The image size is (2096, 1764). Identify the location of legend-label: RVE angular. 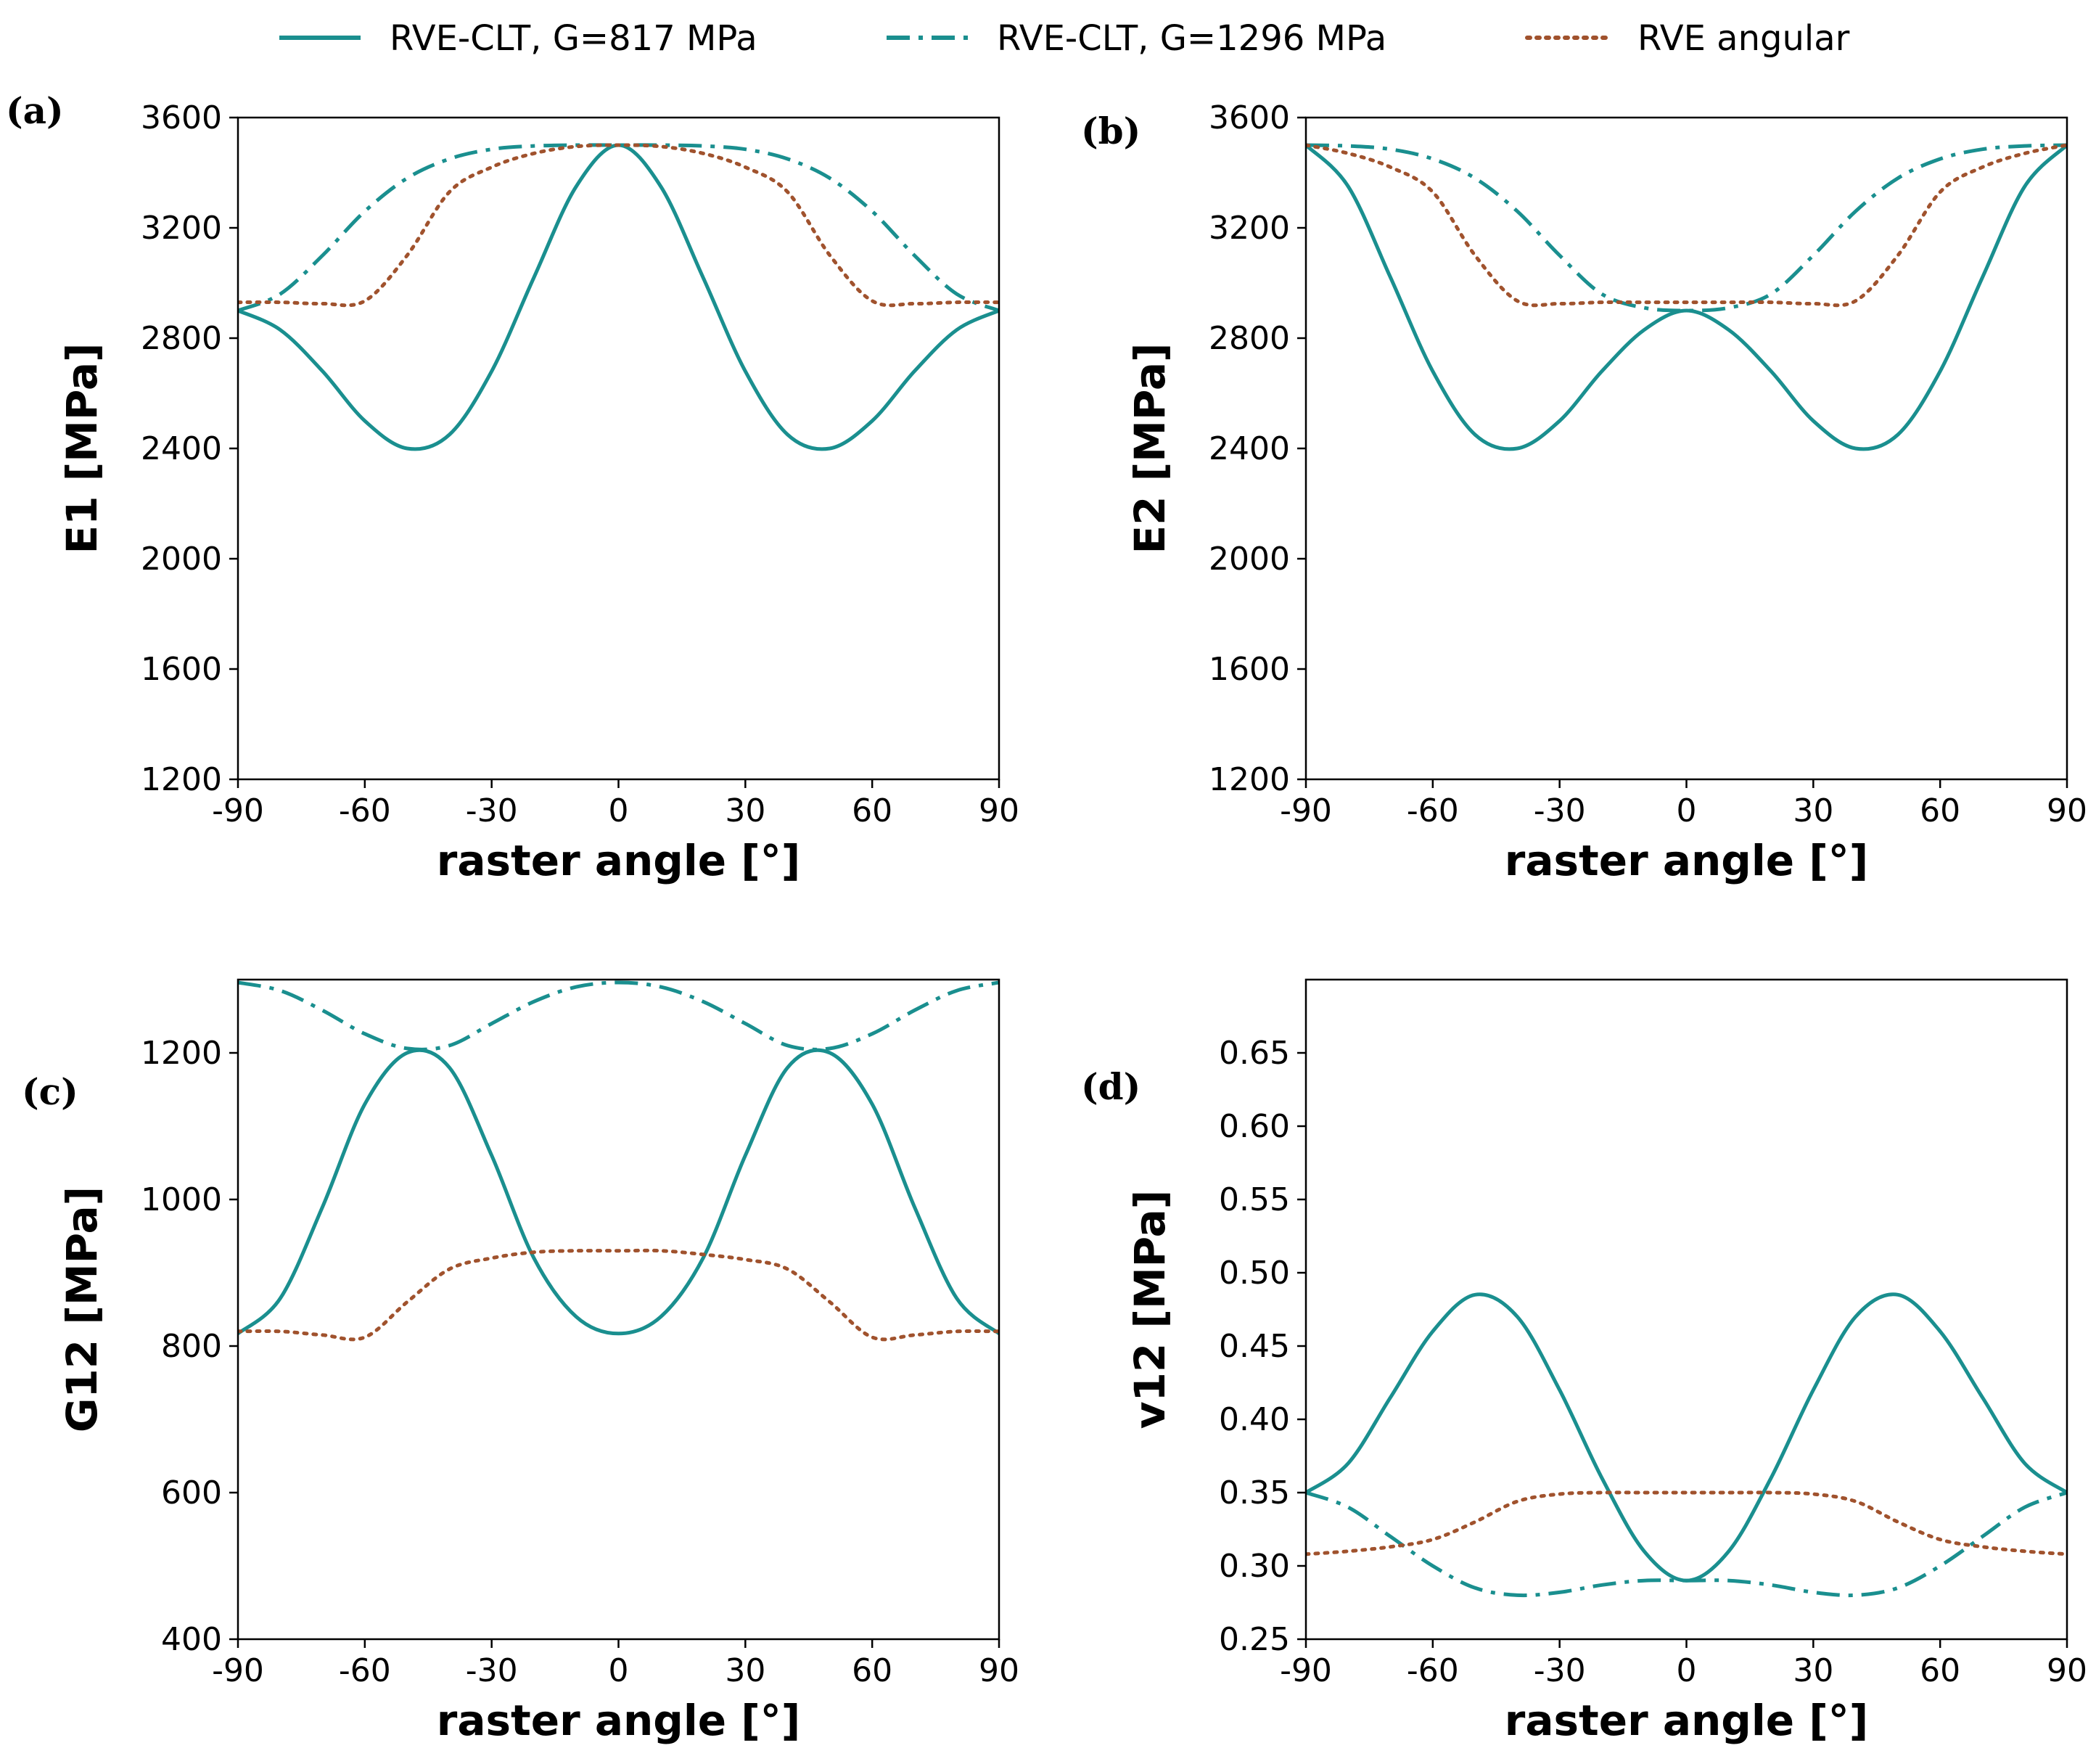
(1743, 38).